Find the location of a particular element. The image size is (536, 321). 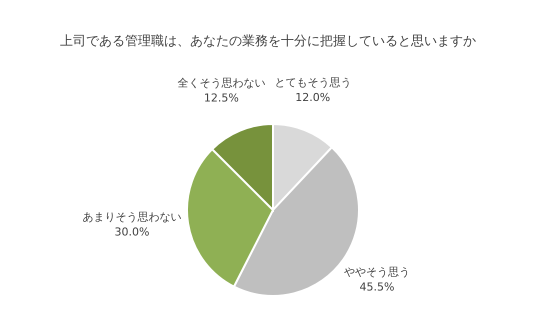

slice-label: 全くそう思わない is located at coordinates (221, 83).